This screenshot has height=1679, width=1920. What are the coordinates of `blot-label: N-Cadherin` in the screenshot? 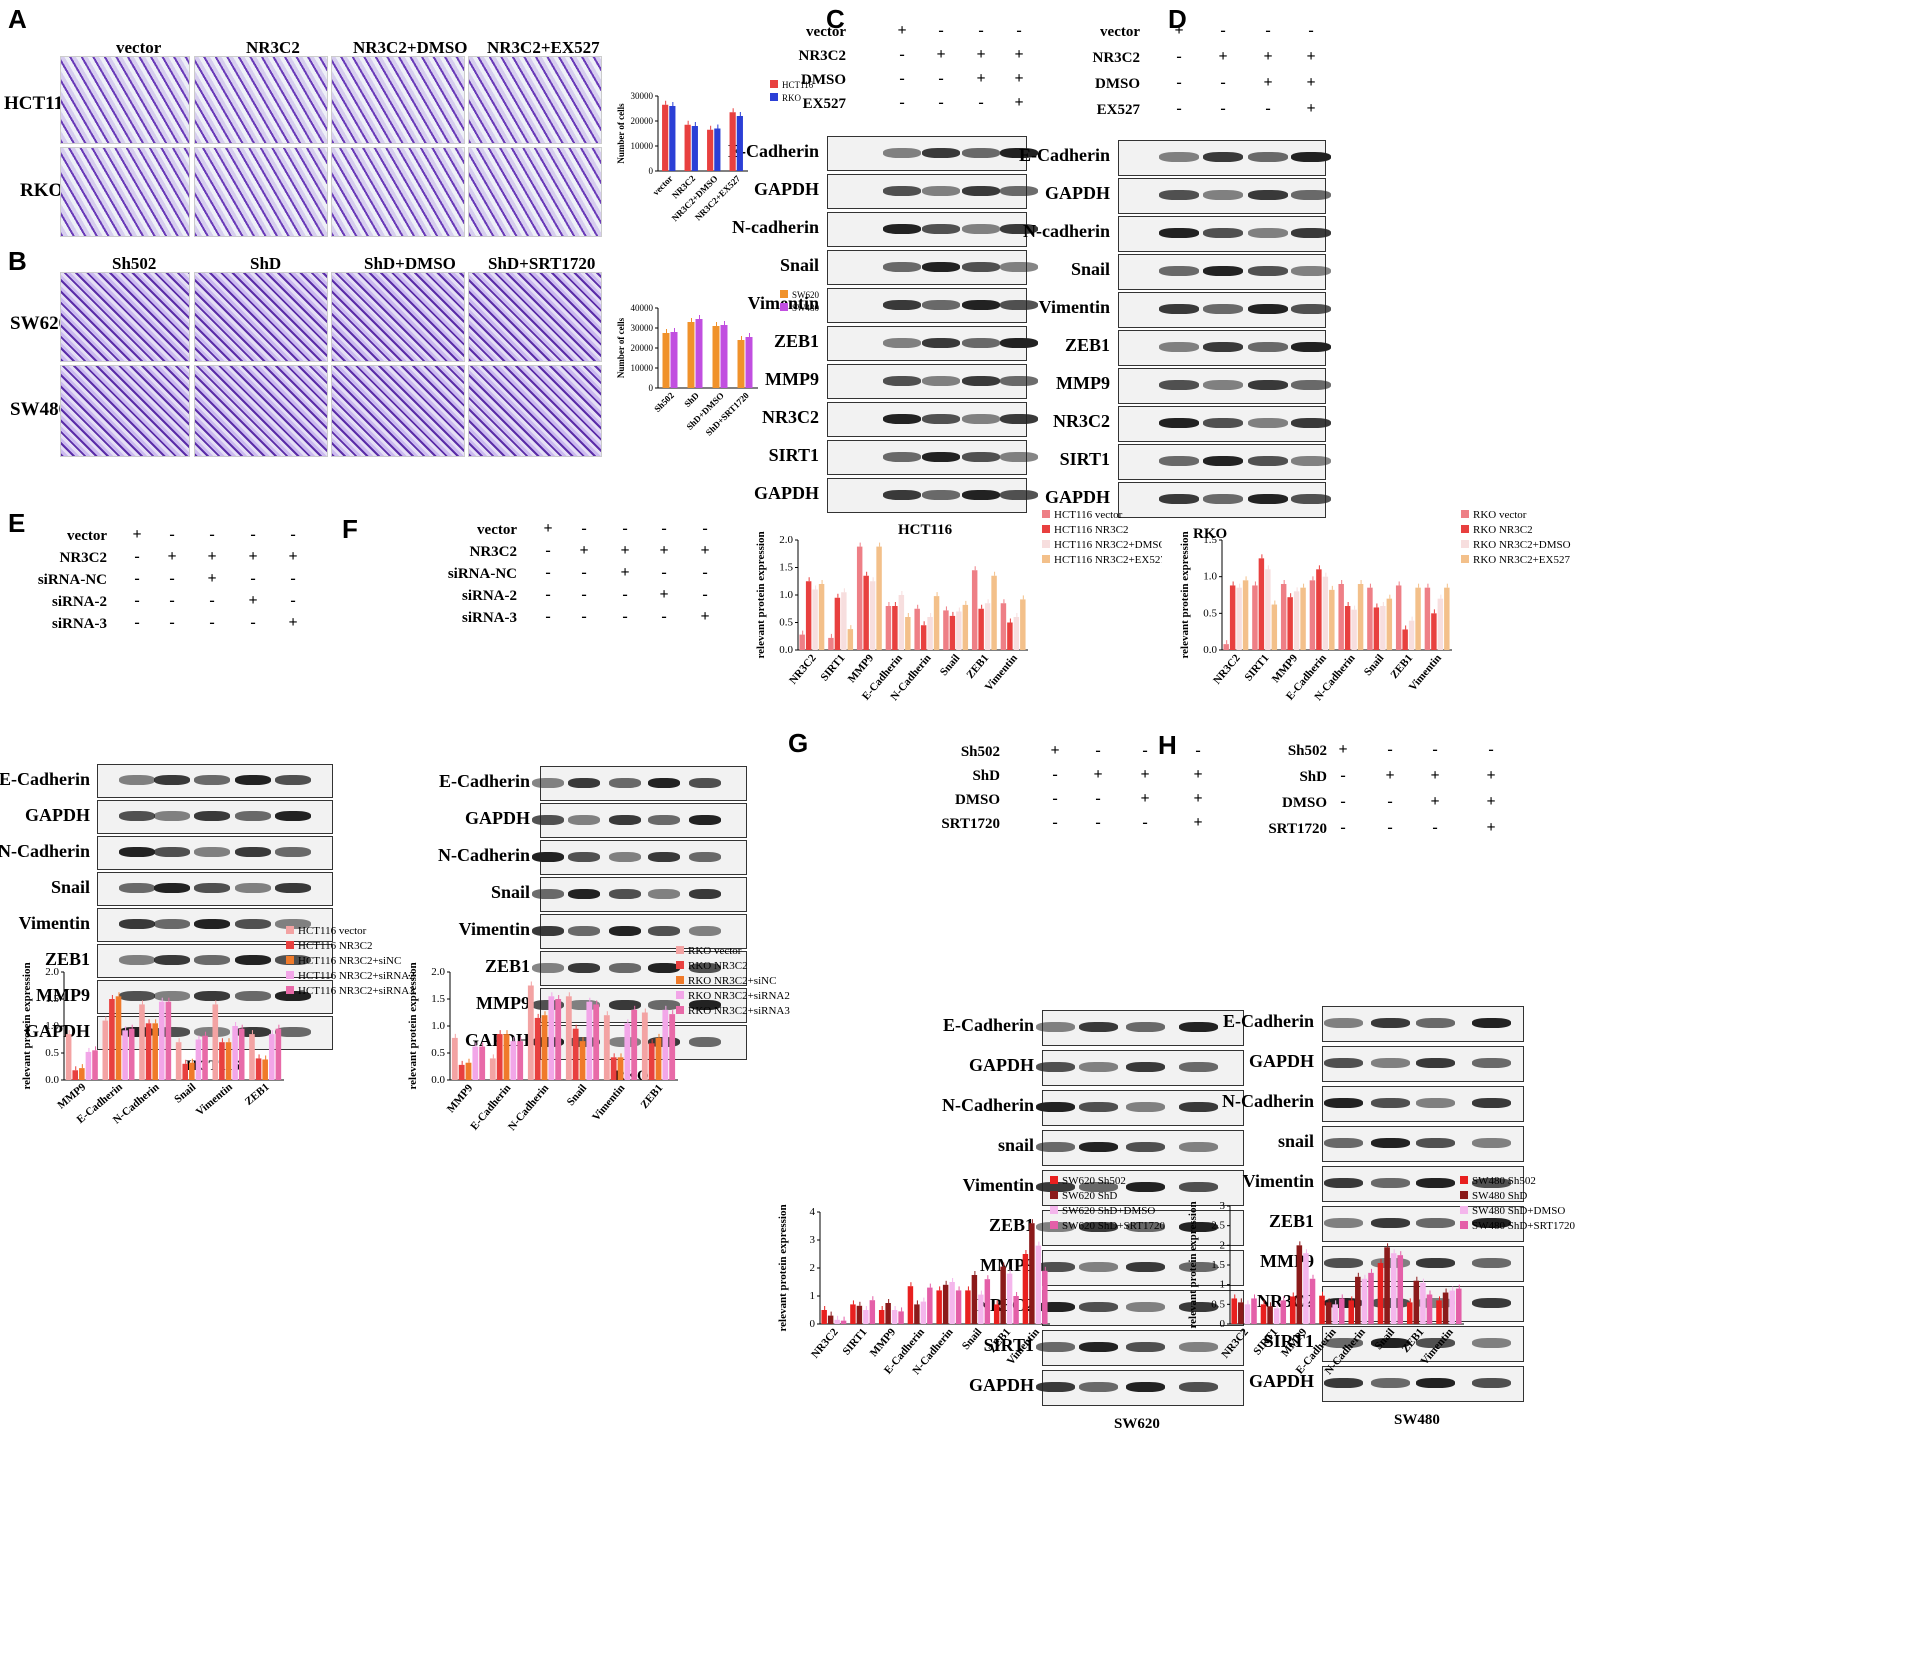 It's located at (483, 855).